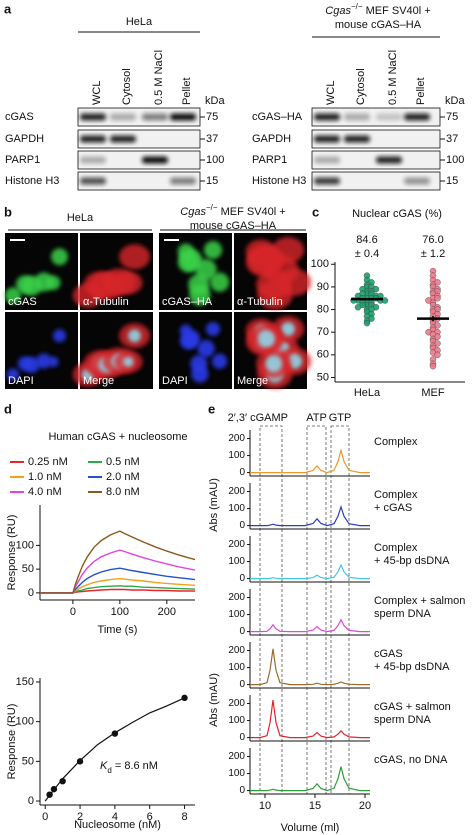 The image size is (474, 835). Describe the element at coordinates (97, 93) in the screenshot. I see `lane-label: WCL` at that location.